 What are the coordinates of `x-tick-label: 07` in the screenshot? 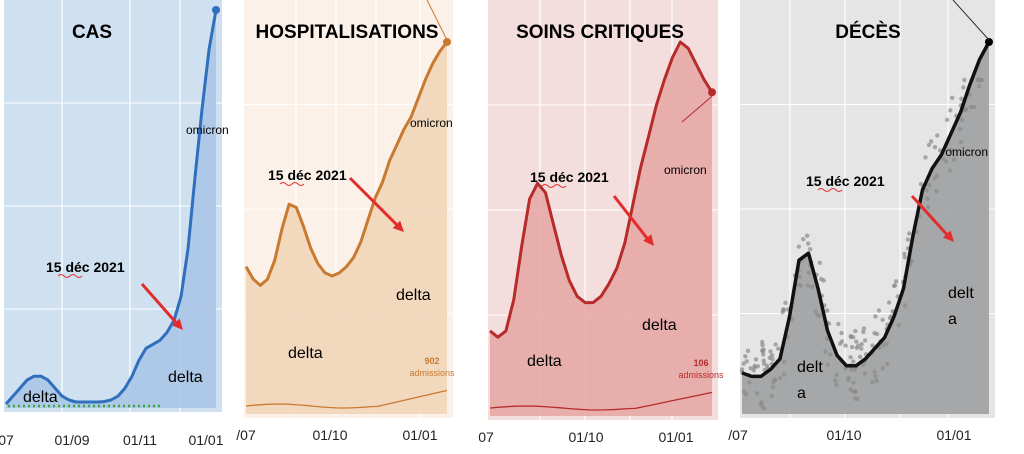 It's located at (486, 437).